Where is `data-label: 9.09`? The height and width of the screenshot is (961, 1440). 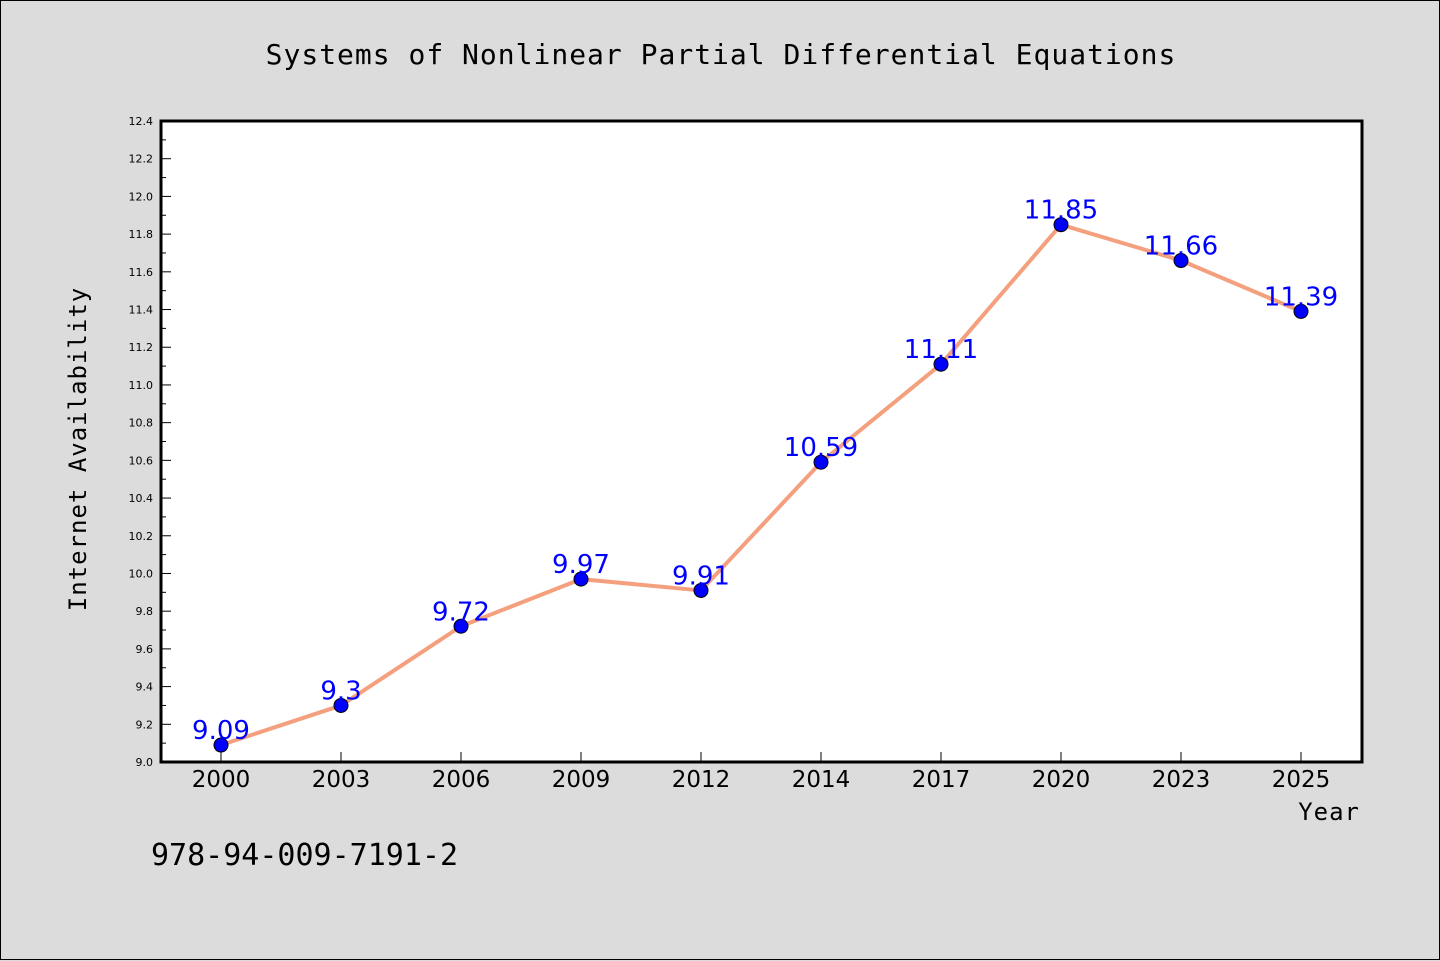
data-label: 9.09 is located at coordinates (221, 731).